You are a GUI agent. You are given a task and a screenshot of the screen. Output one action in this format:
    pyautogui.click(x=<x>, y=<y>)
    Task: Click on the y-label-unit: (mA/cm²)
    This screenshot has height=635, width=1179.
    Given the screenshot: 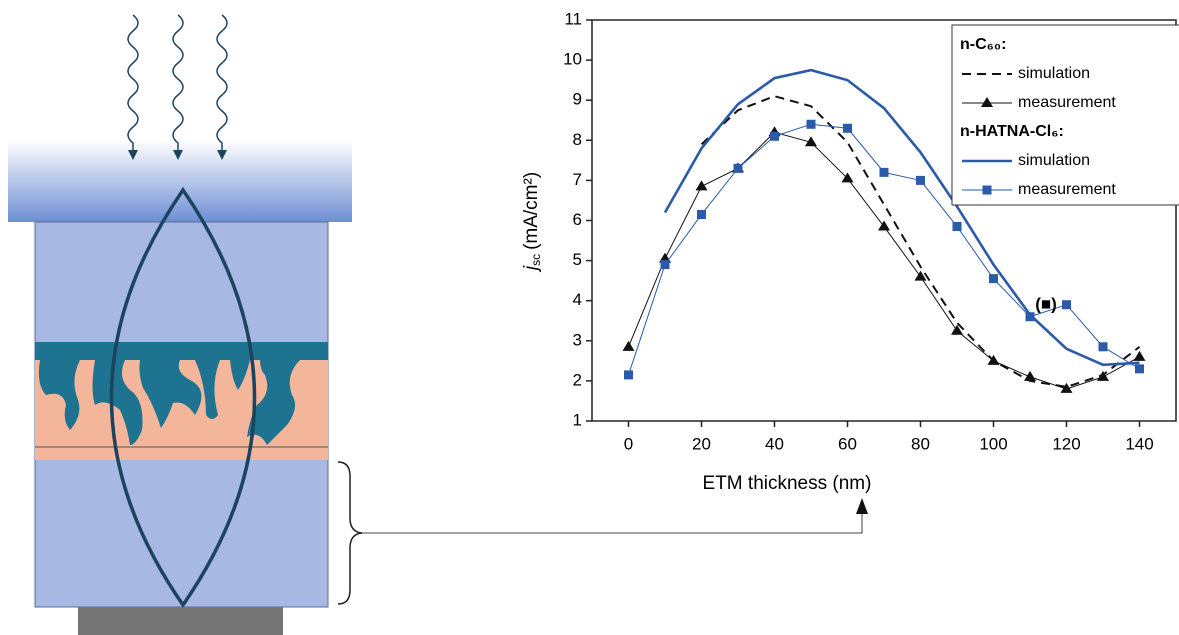 What is the action you would take?
    pyautogui.click(x=531, y=211)
    